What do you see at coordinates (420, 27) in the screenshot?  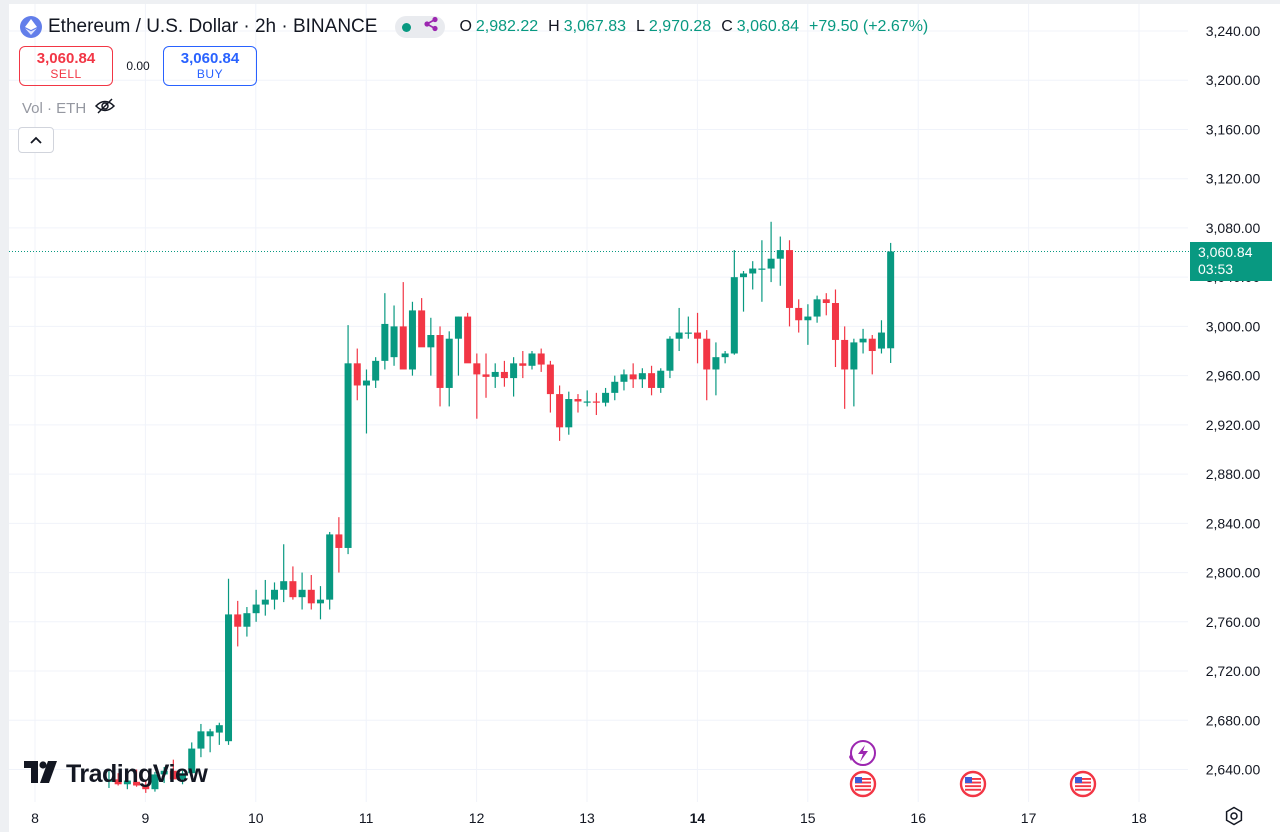 I see `indicator-pill` at bounding box center [420, 27].